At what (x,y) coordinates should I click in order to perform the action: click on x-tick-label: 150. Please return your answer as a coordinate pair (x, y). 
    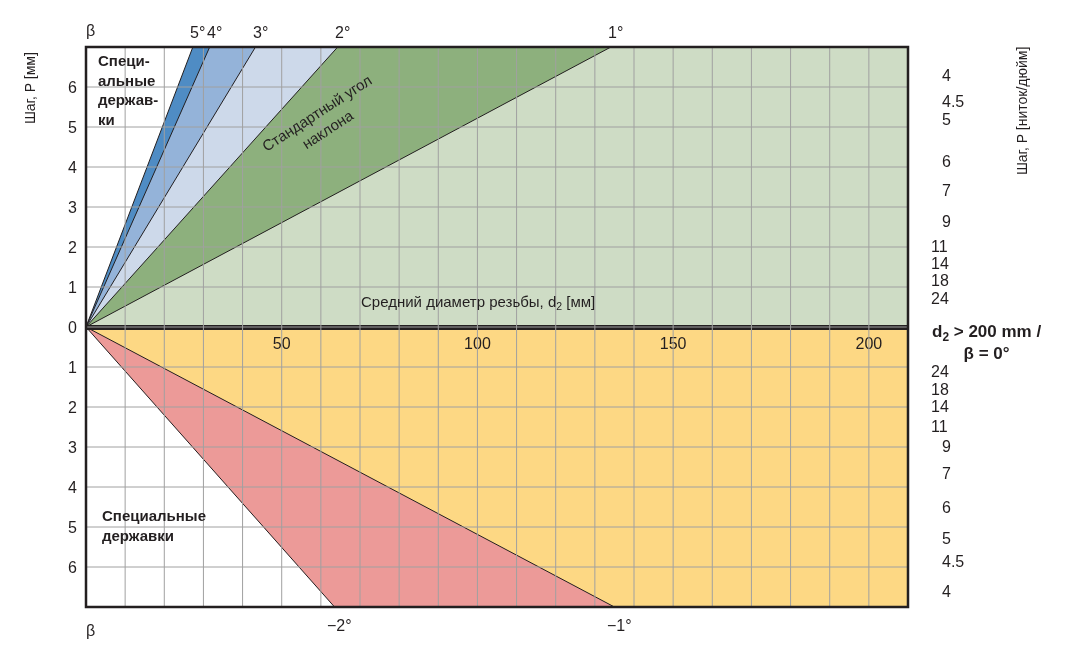
    Looking at the image, I should click on (673, 344).